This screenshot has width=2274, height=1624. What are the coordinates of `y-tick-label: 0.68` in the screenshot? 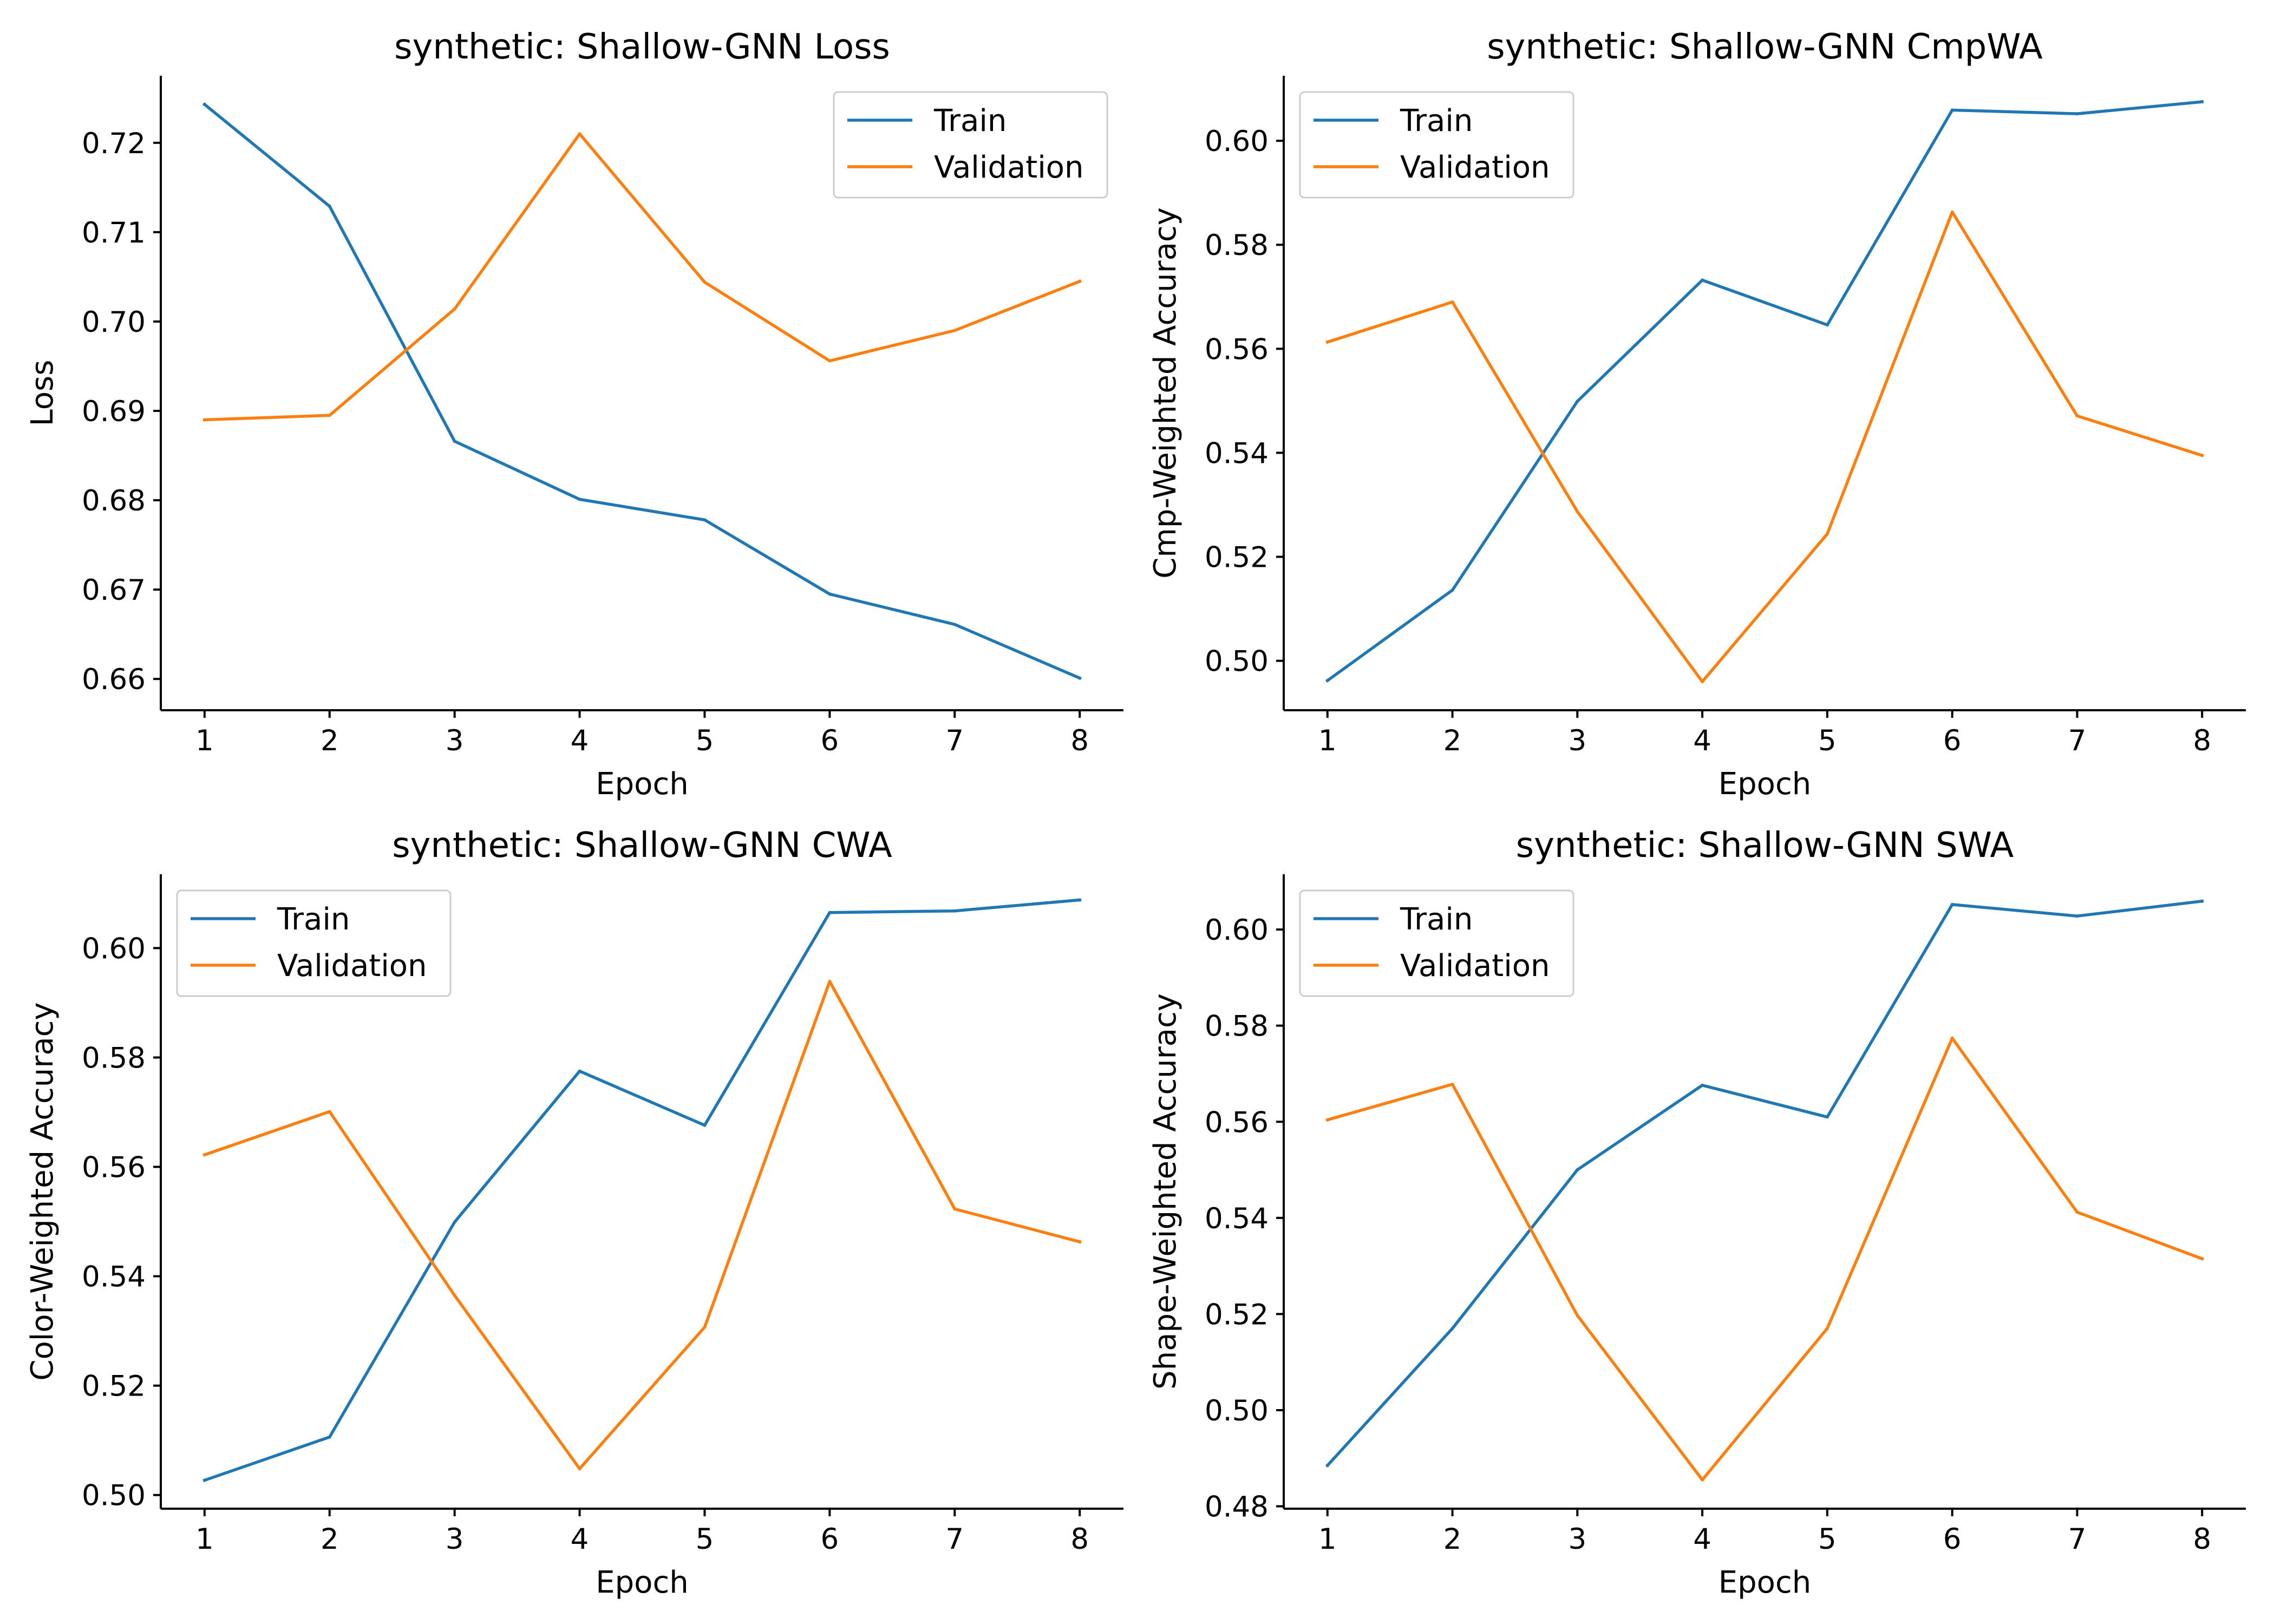 It's located at (114, 501).